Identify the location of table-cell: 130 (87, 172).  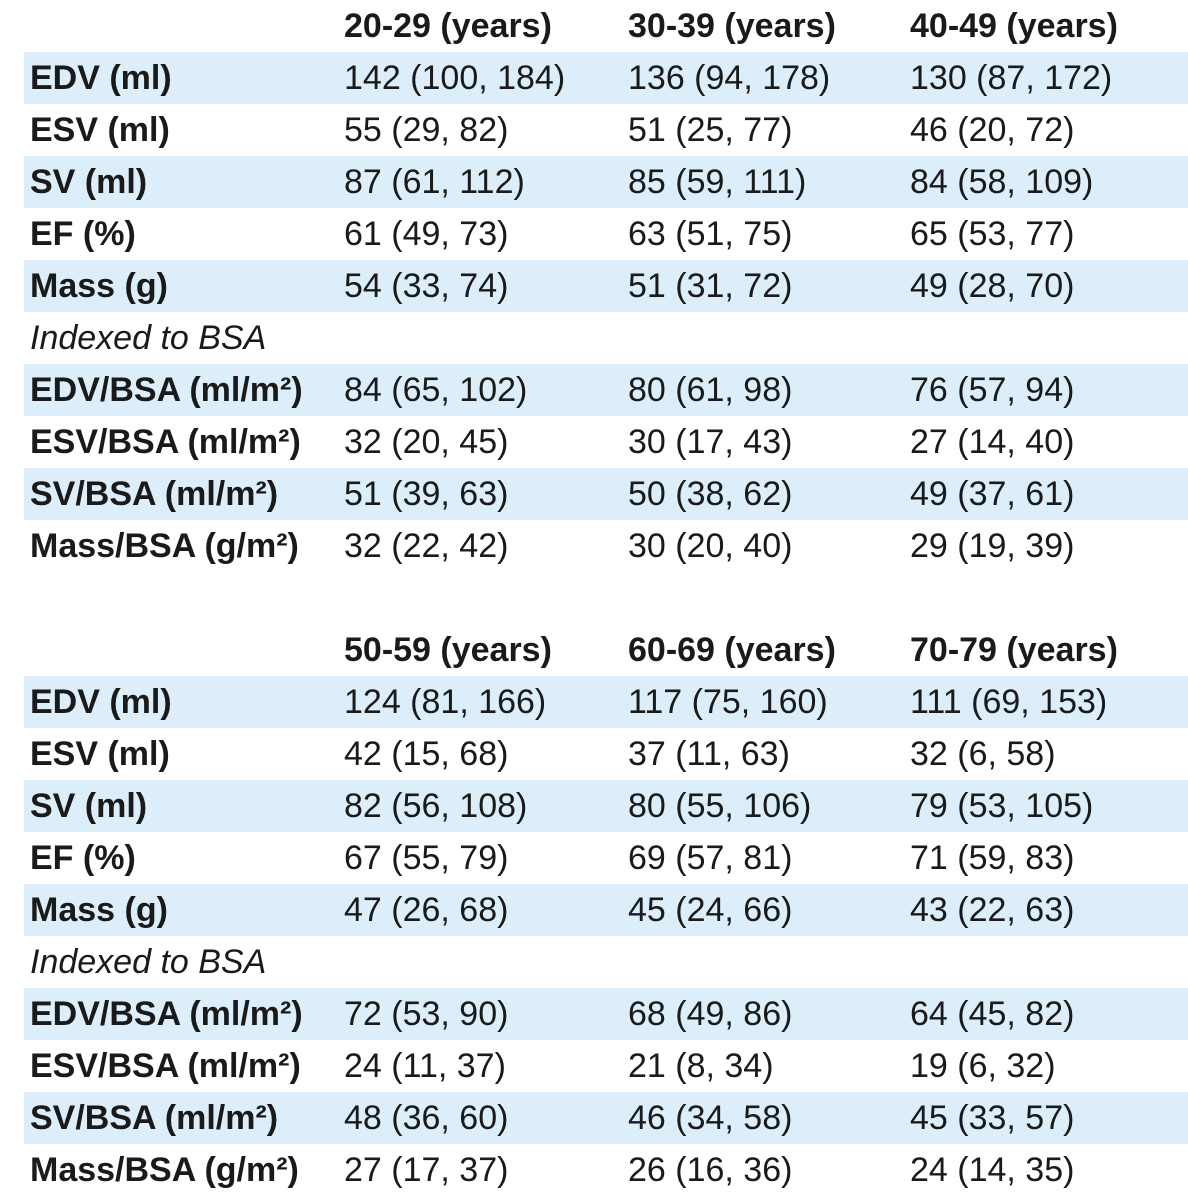
(1011, 77).